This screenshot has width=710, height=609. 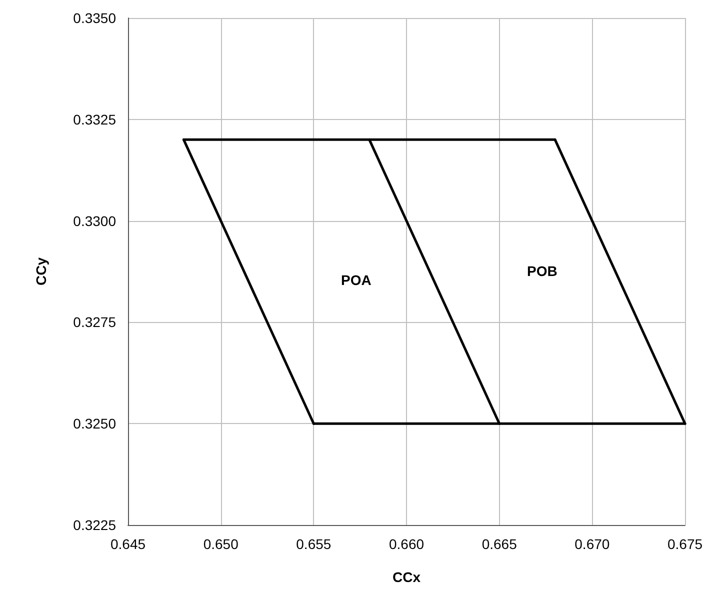 What do you see at coordinates (500, 544) in the screenshot?
I see `x-tick-label: 0.665` at bounding box center [500, 544].